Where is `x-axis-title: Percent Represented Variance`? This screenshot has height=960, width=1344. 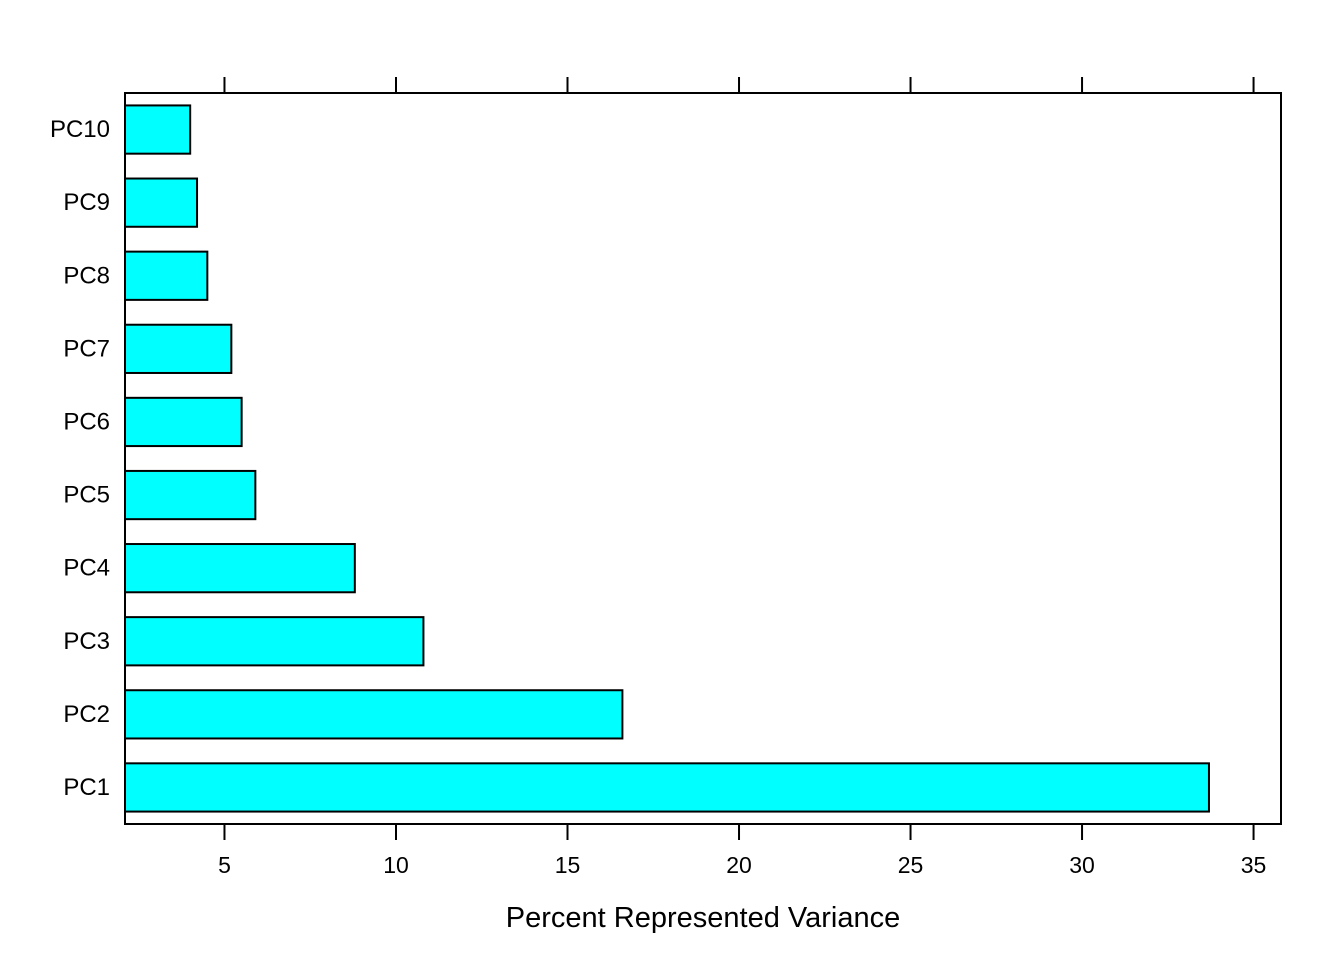 x-axis-title: Percent Represented Variance is located at coordinates (703, 918).